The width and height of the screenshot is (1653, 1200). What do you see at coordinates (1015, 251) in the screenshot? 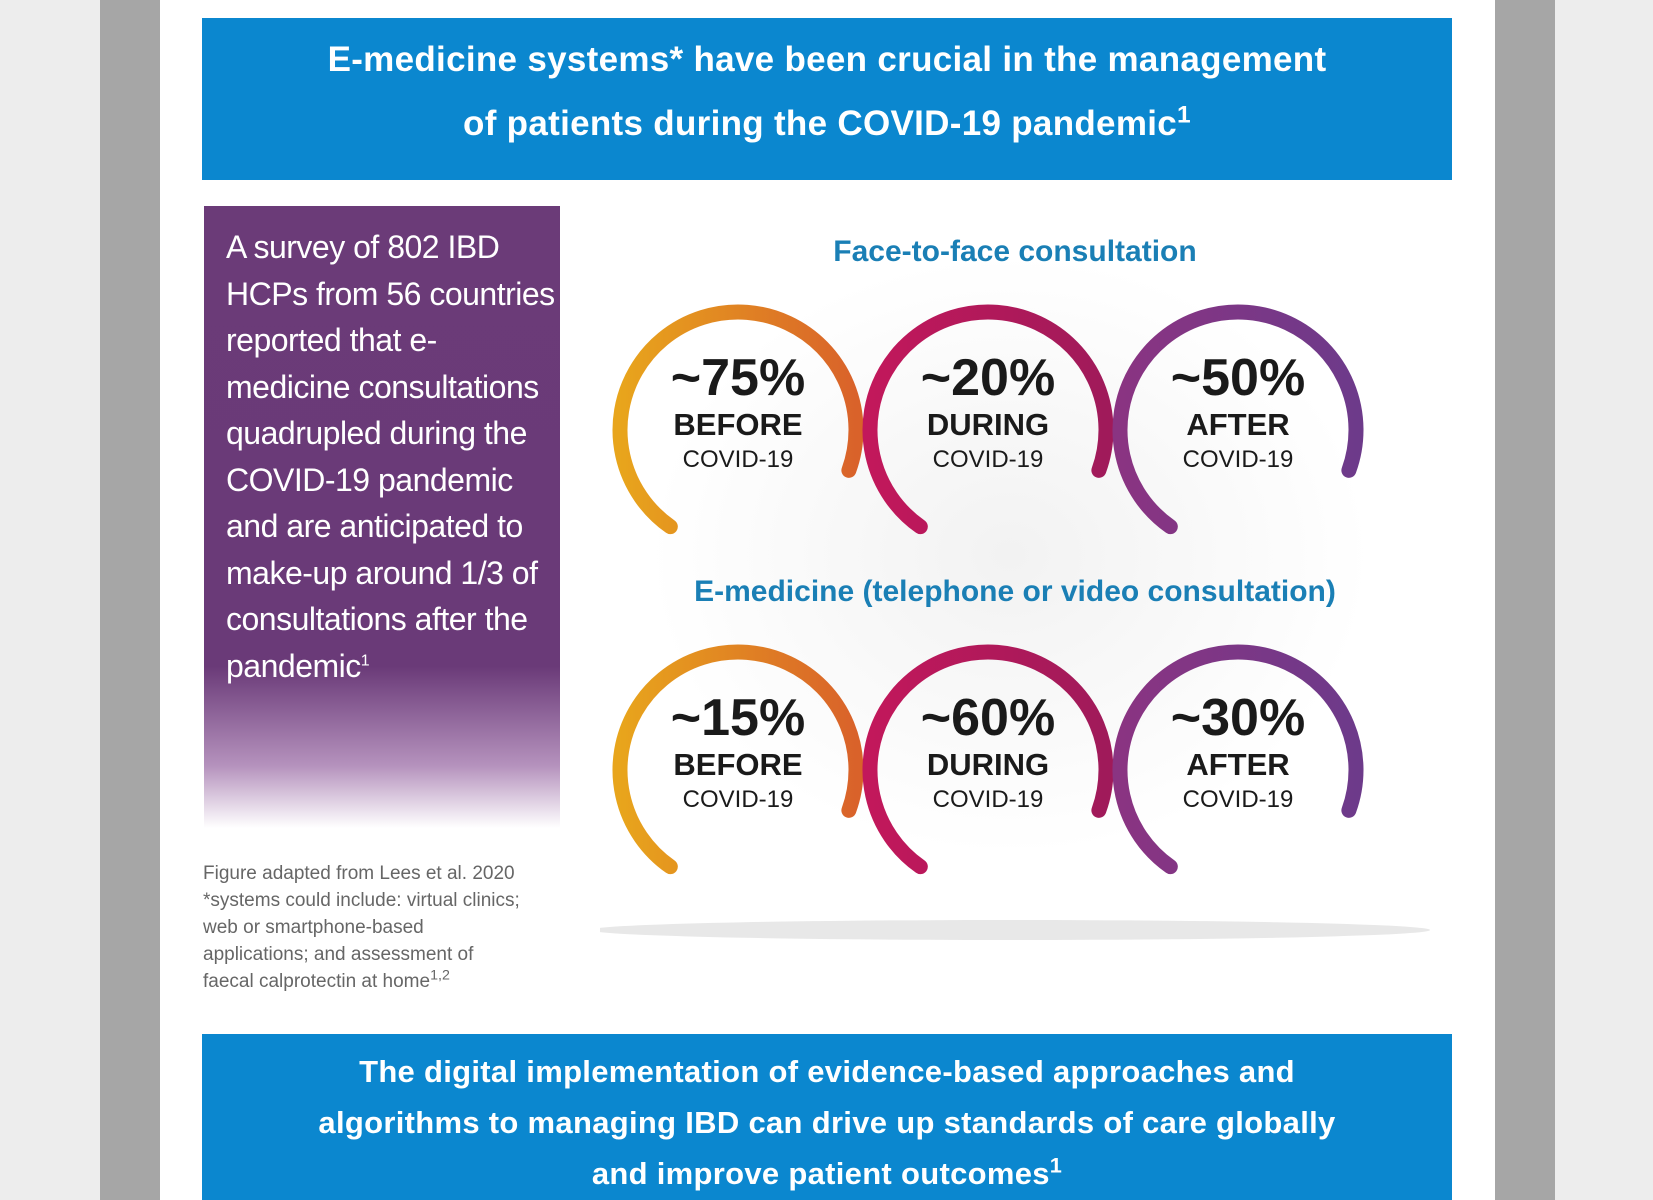
I see `face-to-face-title: Face-to-face consultation` at bounding box center [1015, 251].